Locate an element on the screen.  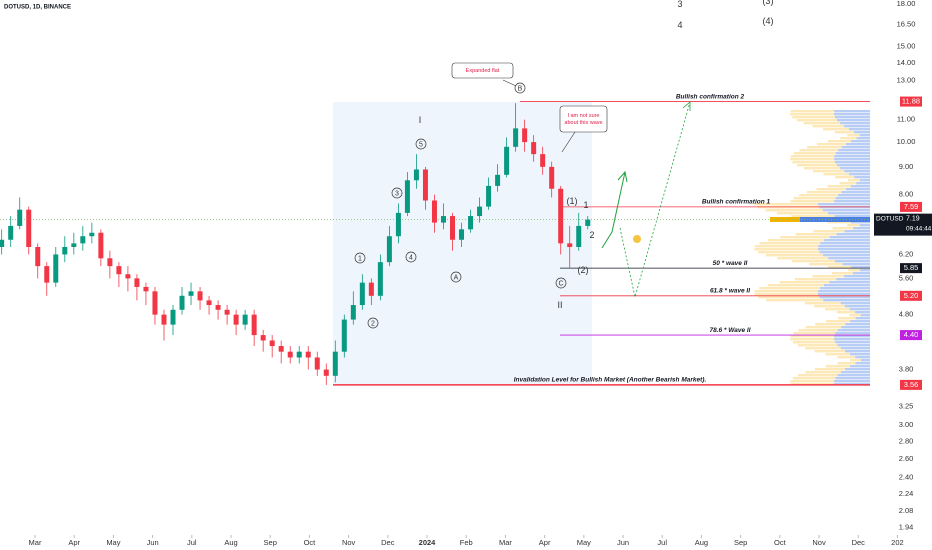
callout-pointer is located at coordinates (568, 142).